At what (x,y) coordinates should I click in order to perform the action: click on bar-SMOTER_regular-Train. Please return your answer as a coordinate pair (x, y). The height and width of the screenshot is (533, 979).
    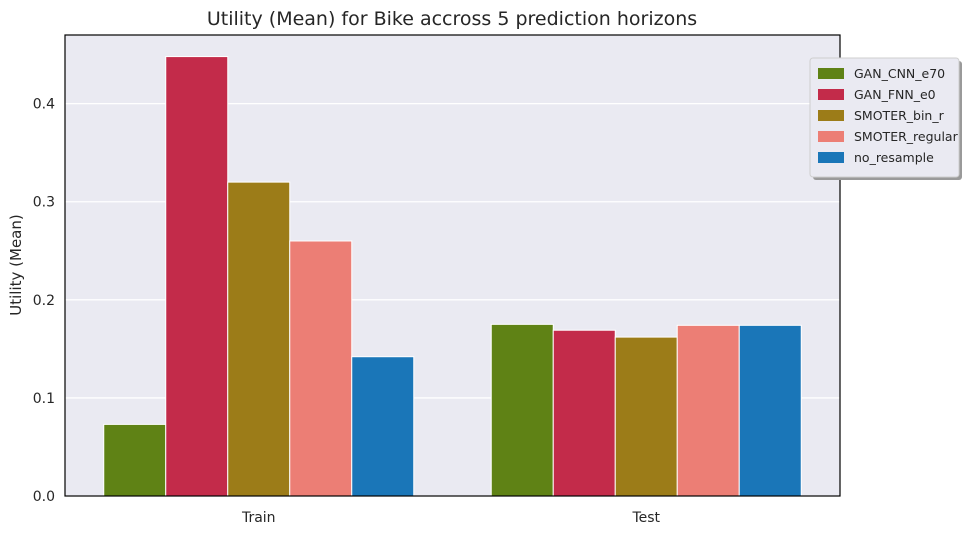
    Looking at the image, I should click on (321, 368).